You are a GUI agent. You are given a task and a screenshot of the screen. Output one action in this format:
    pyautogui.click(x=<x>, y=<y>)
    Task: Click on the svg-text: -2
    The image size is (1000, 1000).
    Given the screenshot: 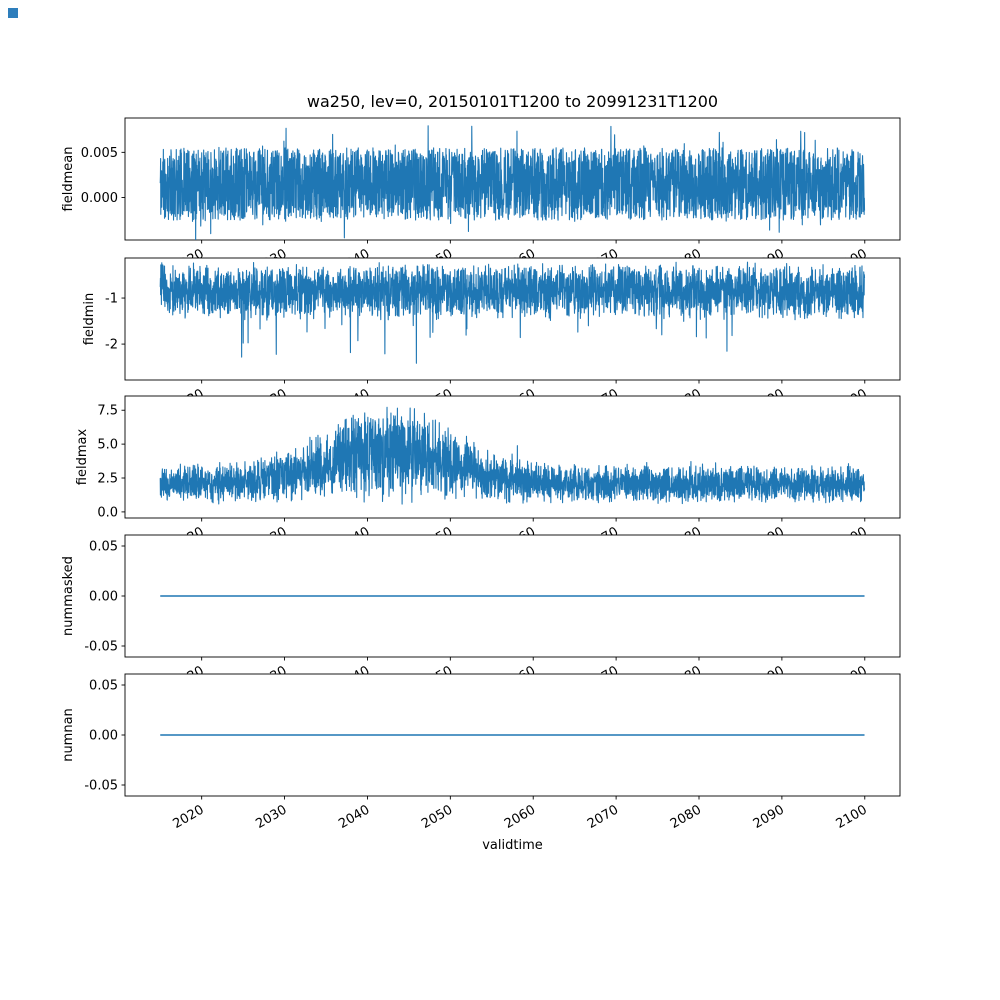 What is the action you would take?
    pyautogui.click(x=111, y=345)
    